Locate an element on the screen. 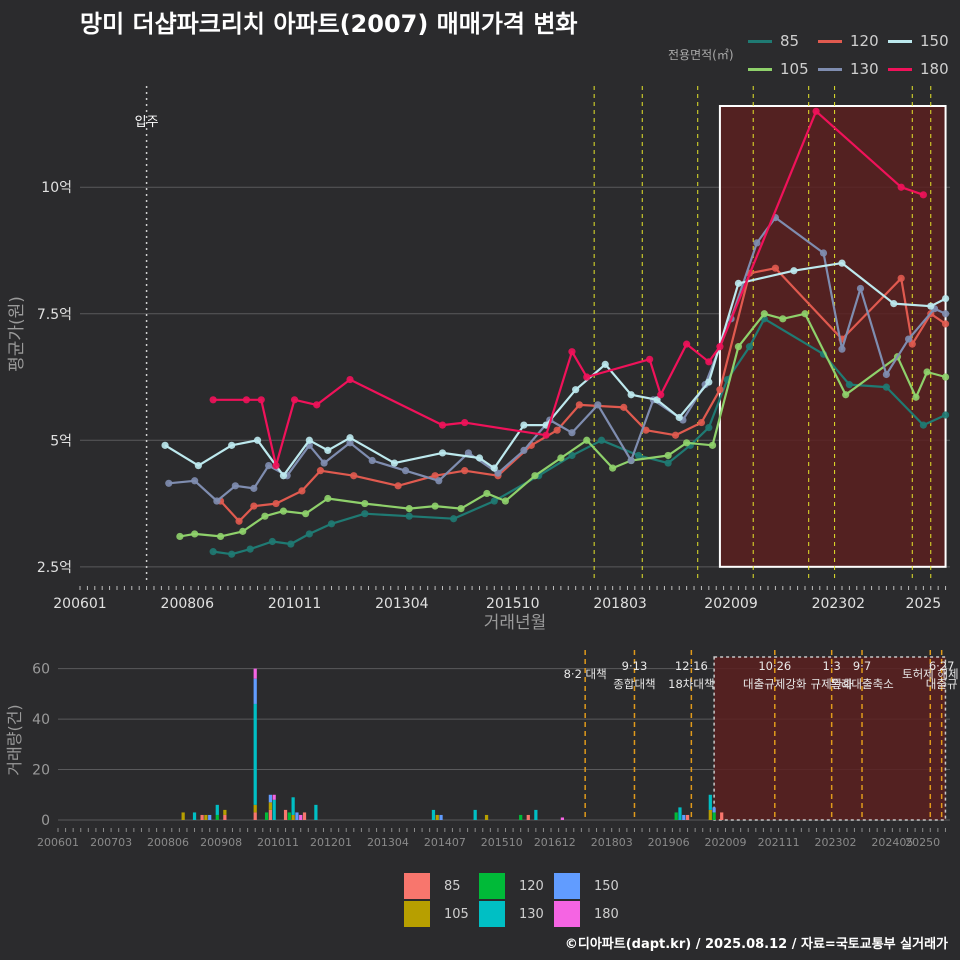 Image resolution: width=960 pixels, height=960 pixels. policy-label: 12·16 is located at coordinates (691, 666).